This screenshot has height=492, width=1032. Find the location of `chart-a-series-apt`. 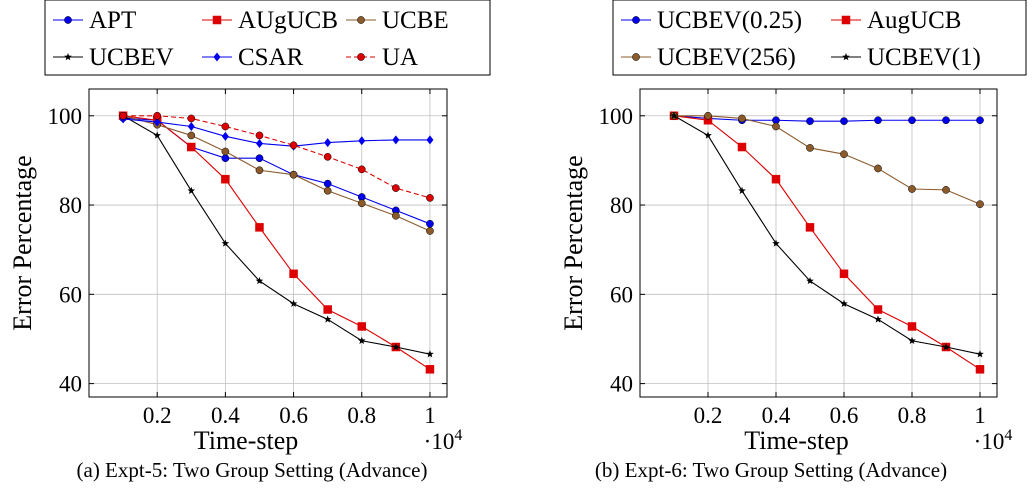

chart-a-series-apt is located at coordinates (276, 171).